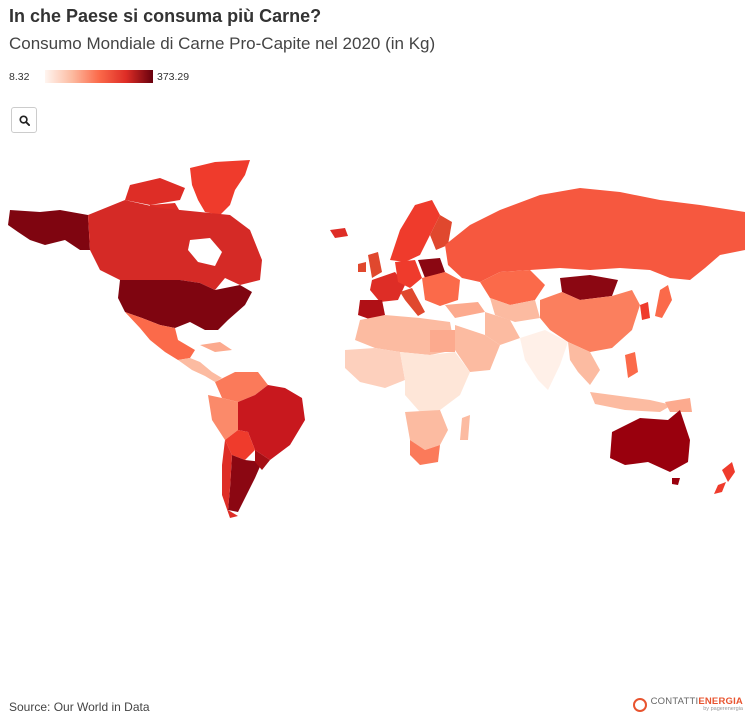 The width and height of the screenshot is (751, 722). I want to click on country-uk, so click(370, 265).